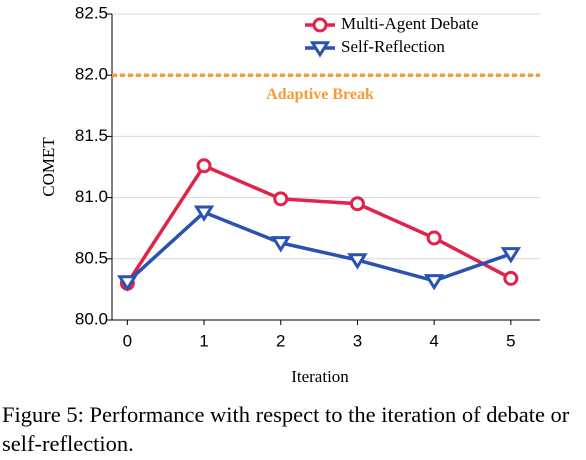 This screenshot has width=586, height=460. I want to click on x-tick-label: 4, so click(433, 340).